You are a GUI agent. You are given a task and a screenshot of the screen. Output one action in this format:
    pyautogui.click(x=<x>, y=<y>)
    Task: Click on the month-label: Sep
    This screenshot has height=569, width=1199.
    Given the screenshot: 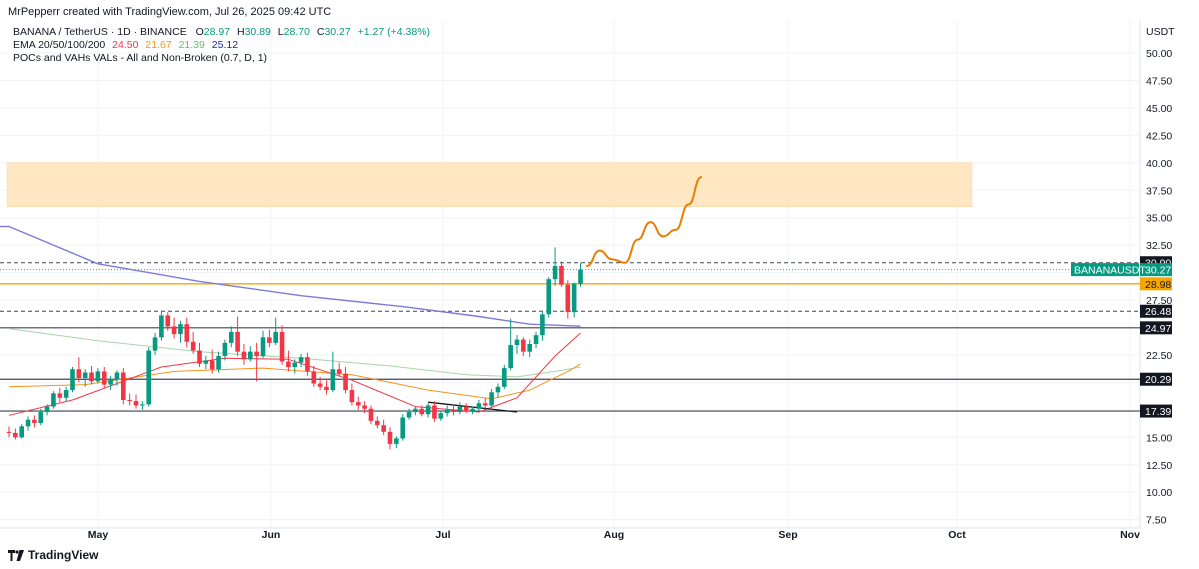 What is the action you would take?
    pyautogui.click(x=787, y=535)
    